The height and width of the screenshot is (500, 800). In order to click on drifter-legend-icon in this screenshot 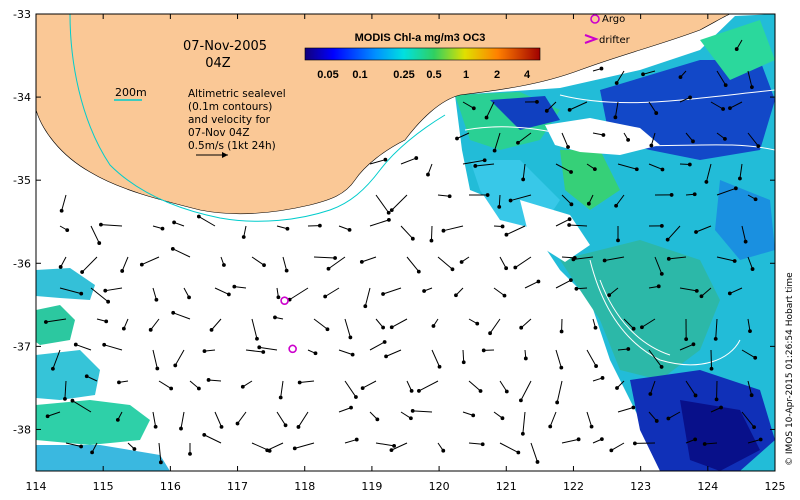, I will do `click(591, 39)`.